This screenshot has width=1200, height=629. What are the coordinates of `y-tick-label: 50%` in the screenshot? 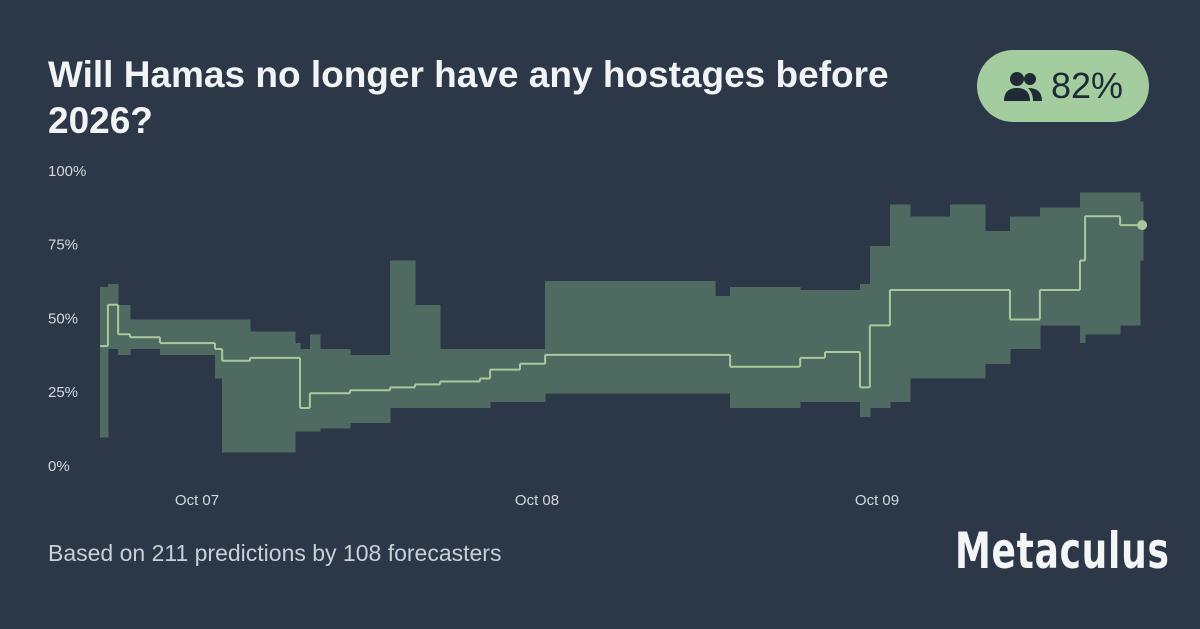 It's located at (63, 318).